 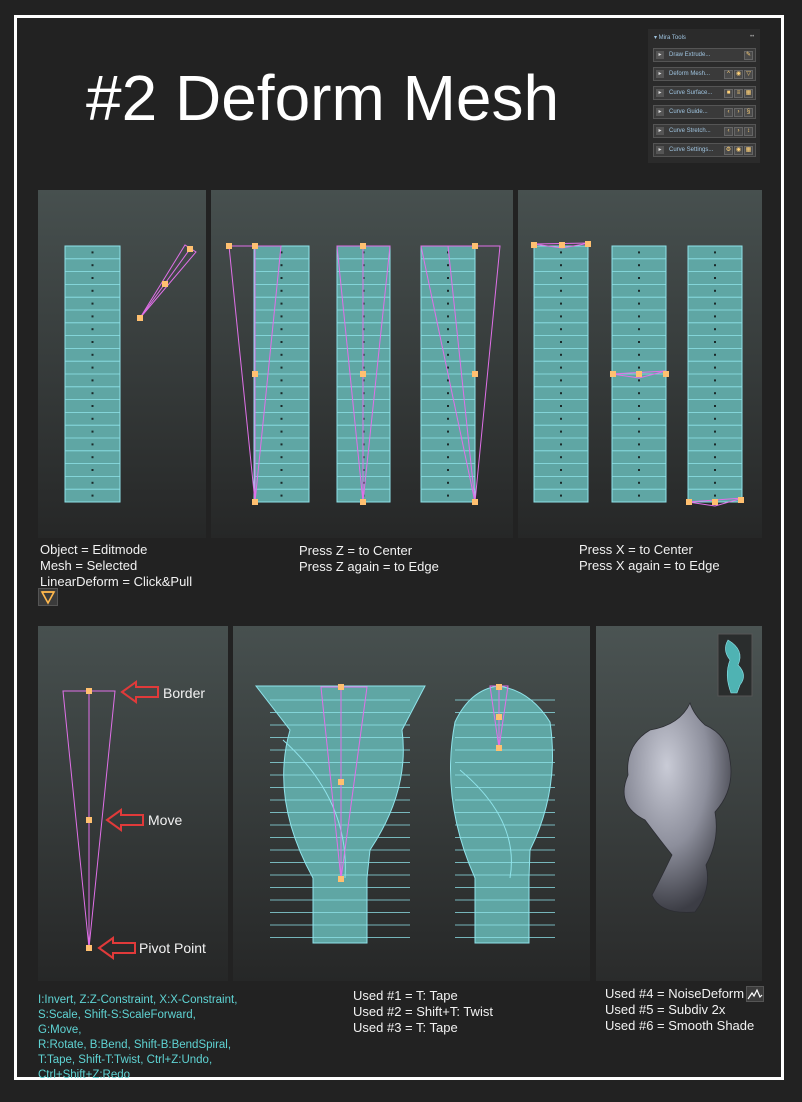 I want to click on noise-deform-icon, so click(x=755, y=994).